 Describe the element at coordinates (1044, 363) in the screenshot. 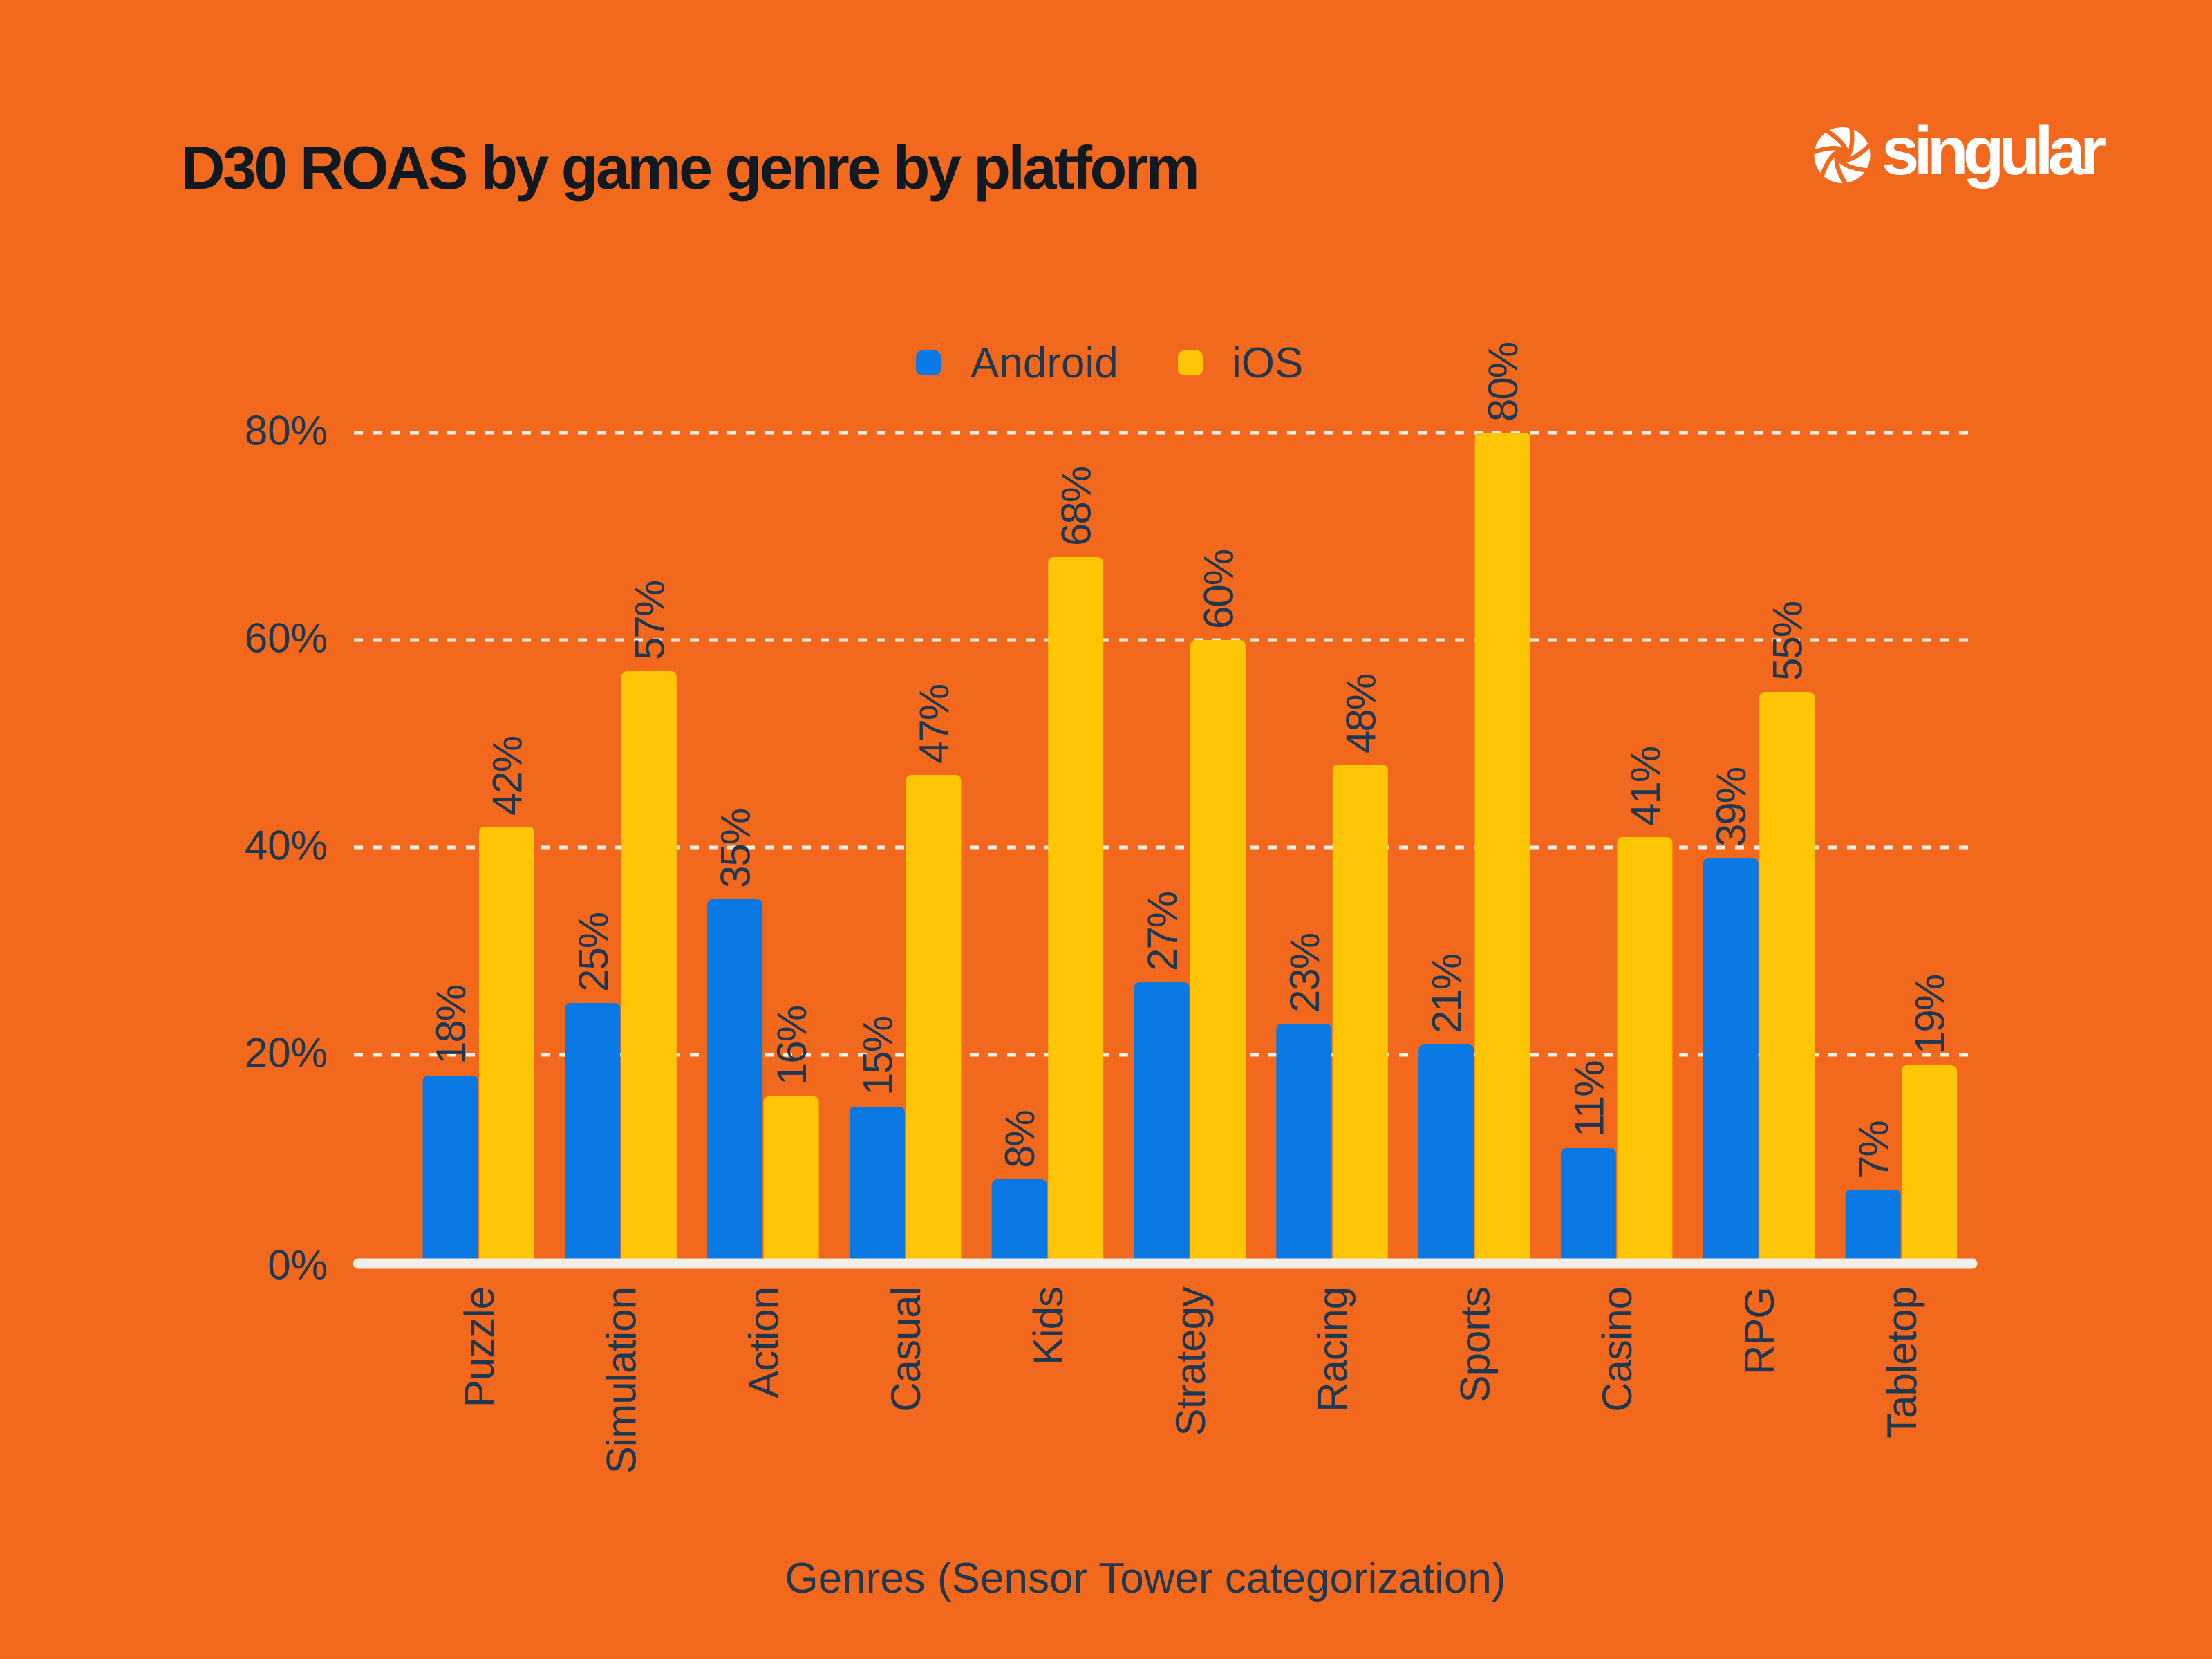

I see `svg-text: Android` at that location.